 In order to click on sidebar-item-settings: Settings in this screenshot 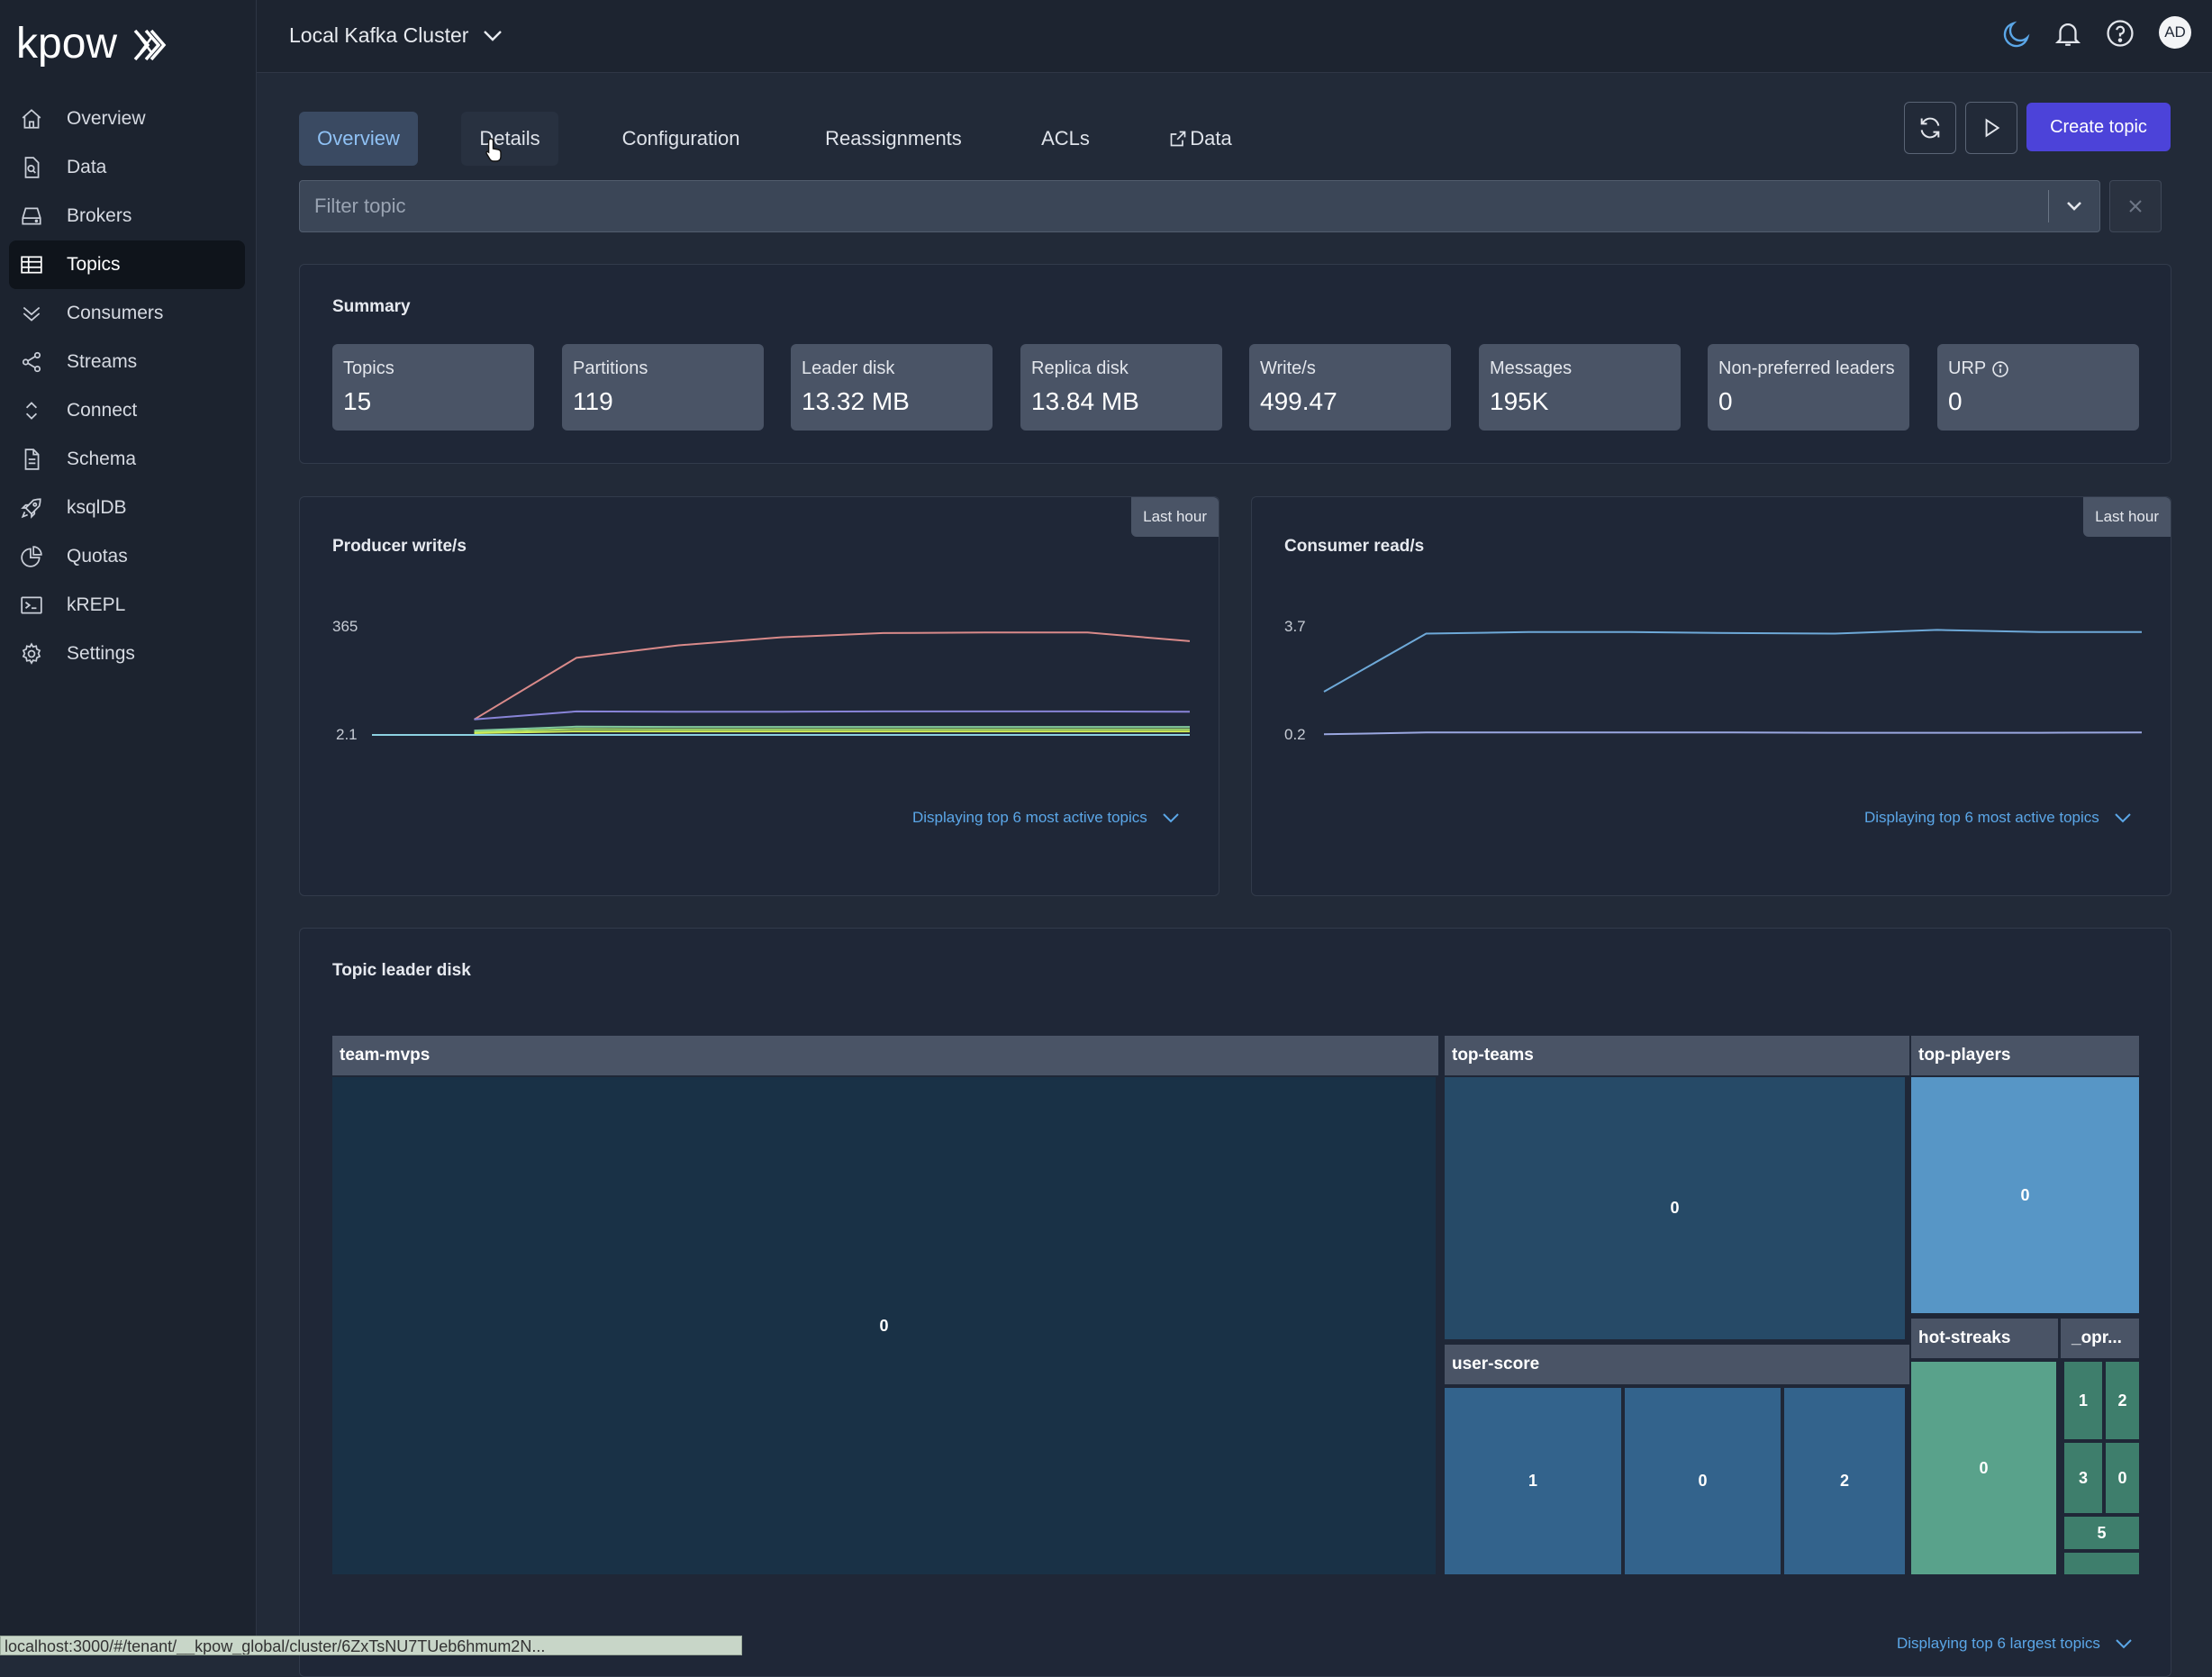, I will do `click(127, 654)`.